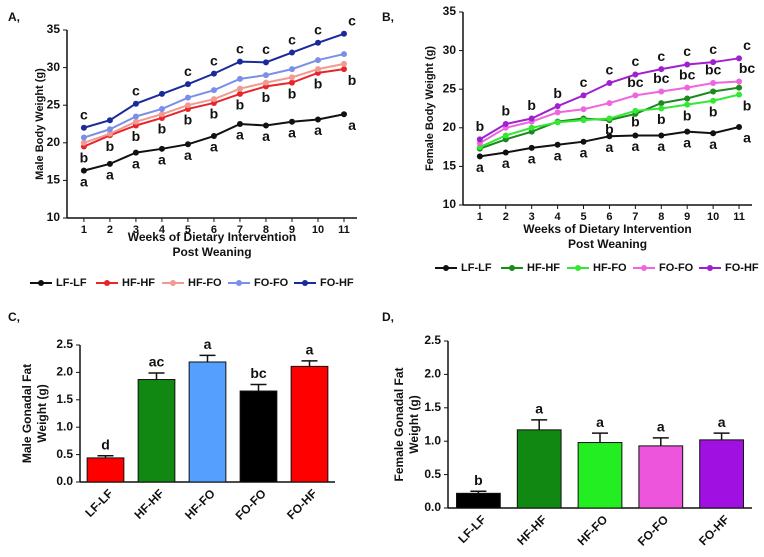  Describe the element at coordinates (450, 50) in the screenshot. I see `y-tick-label: 30` at that location.